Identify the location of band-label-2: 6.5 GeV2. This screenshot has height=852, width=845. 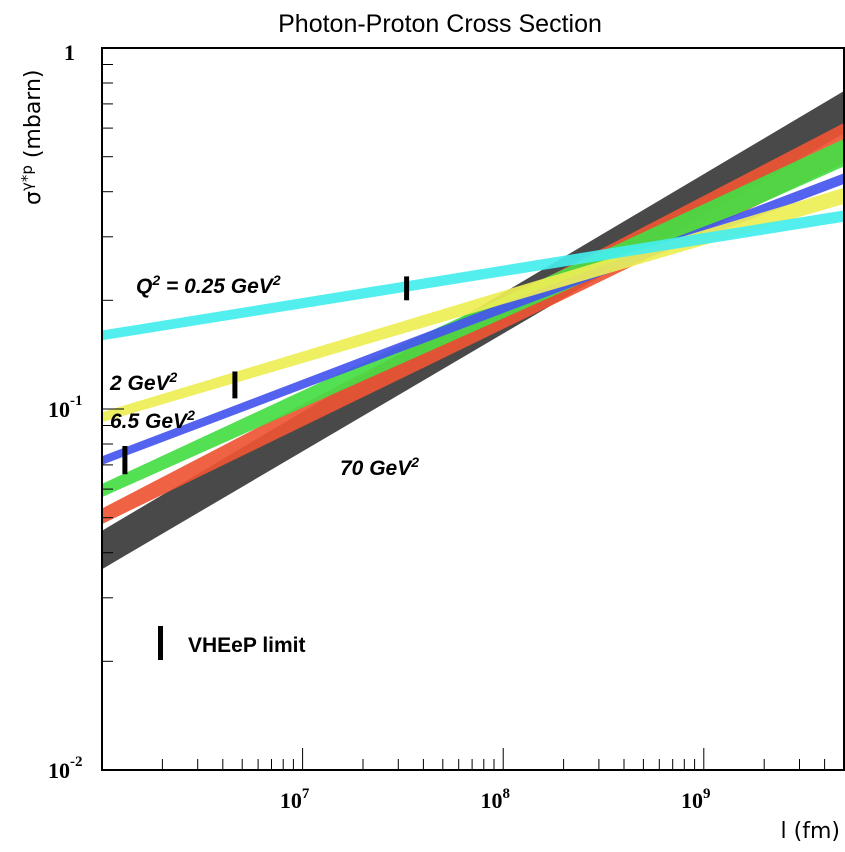
(152, 420).